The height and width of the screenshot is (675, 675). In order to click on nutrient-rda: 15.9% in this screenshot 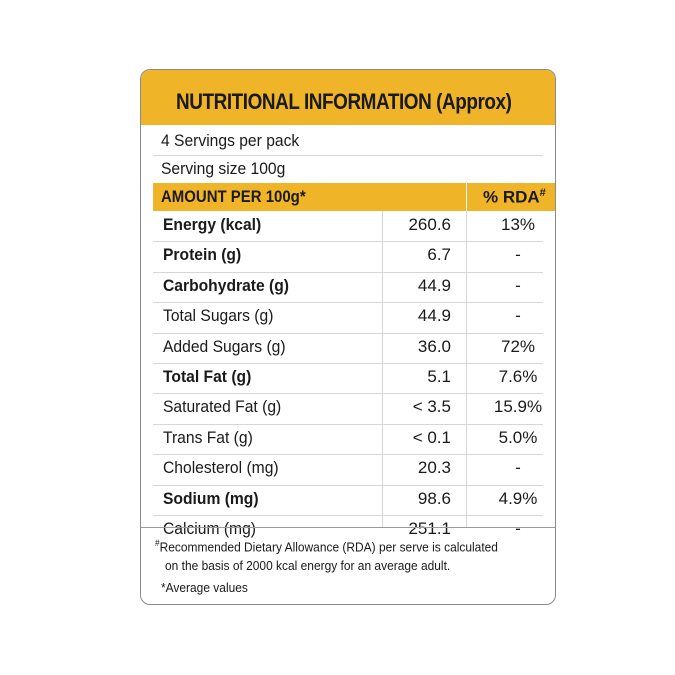, I will do `click(518, 407)`.